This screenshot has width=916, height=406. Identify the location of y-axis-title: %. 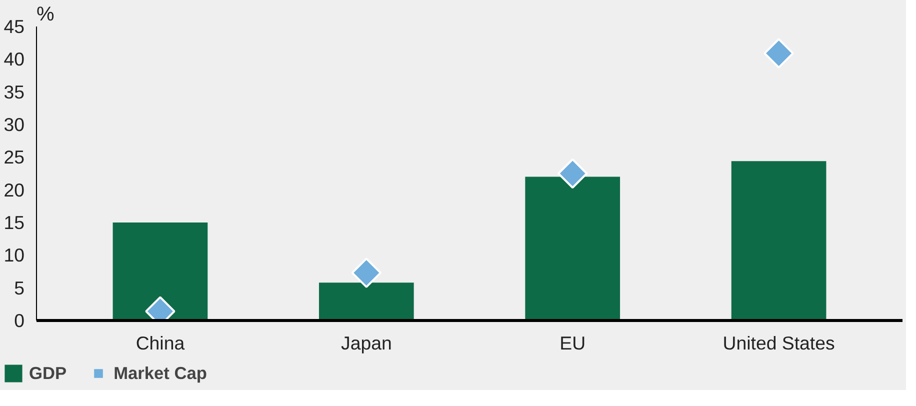
(45, 15).